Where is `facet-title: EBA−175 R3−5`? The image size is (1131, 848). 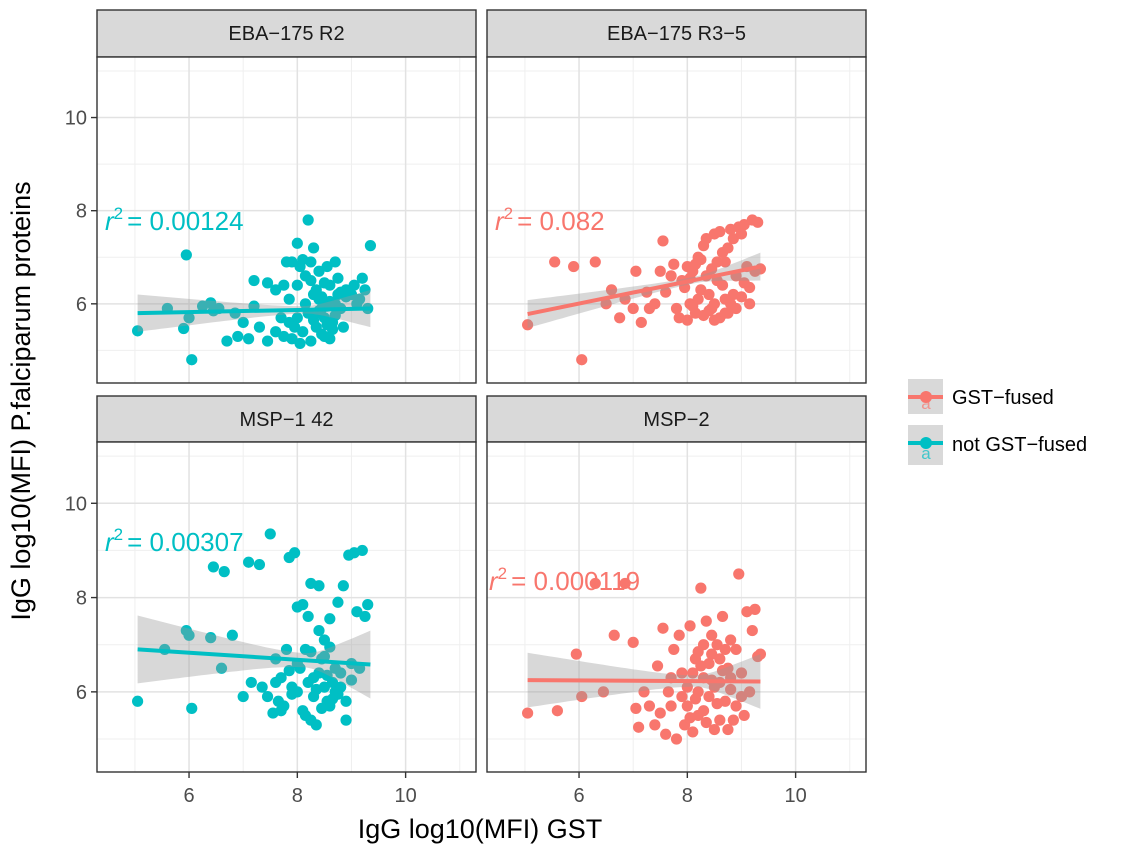
facet-title: EBA−175 R3−5 is located at coordinates (676, 34).